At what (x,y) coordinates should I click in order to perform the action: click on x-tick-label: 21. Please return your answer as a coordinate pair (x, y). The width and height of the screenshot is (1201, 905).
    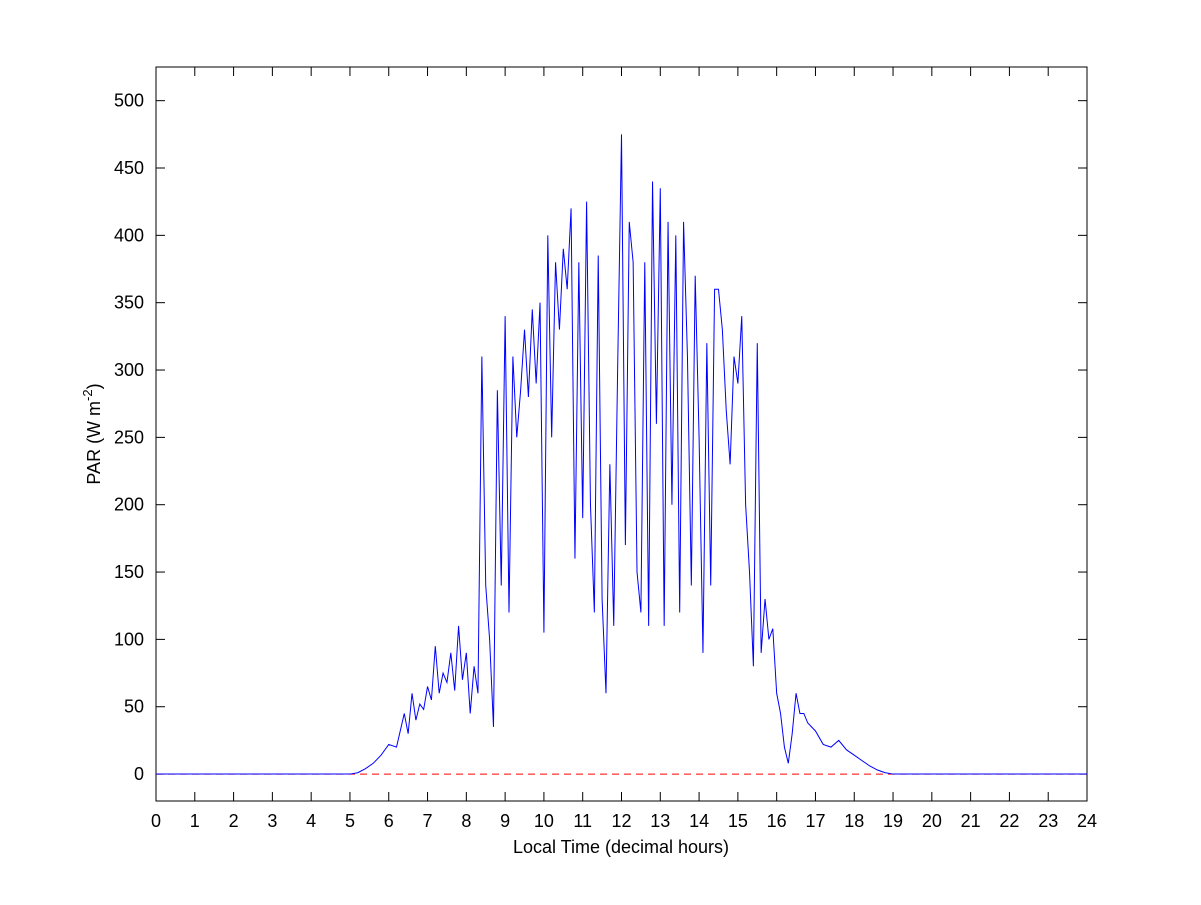
    Looking at the image, I should click on (971, 821).